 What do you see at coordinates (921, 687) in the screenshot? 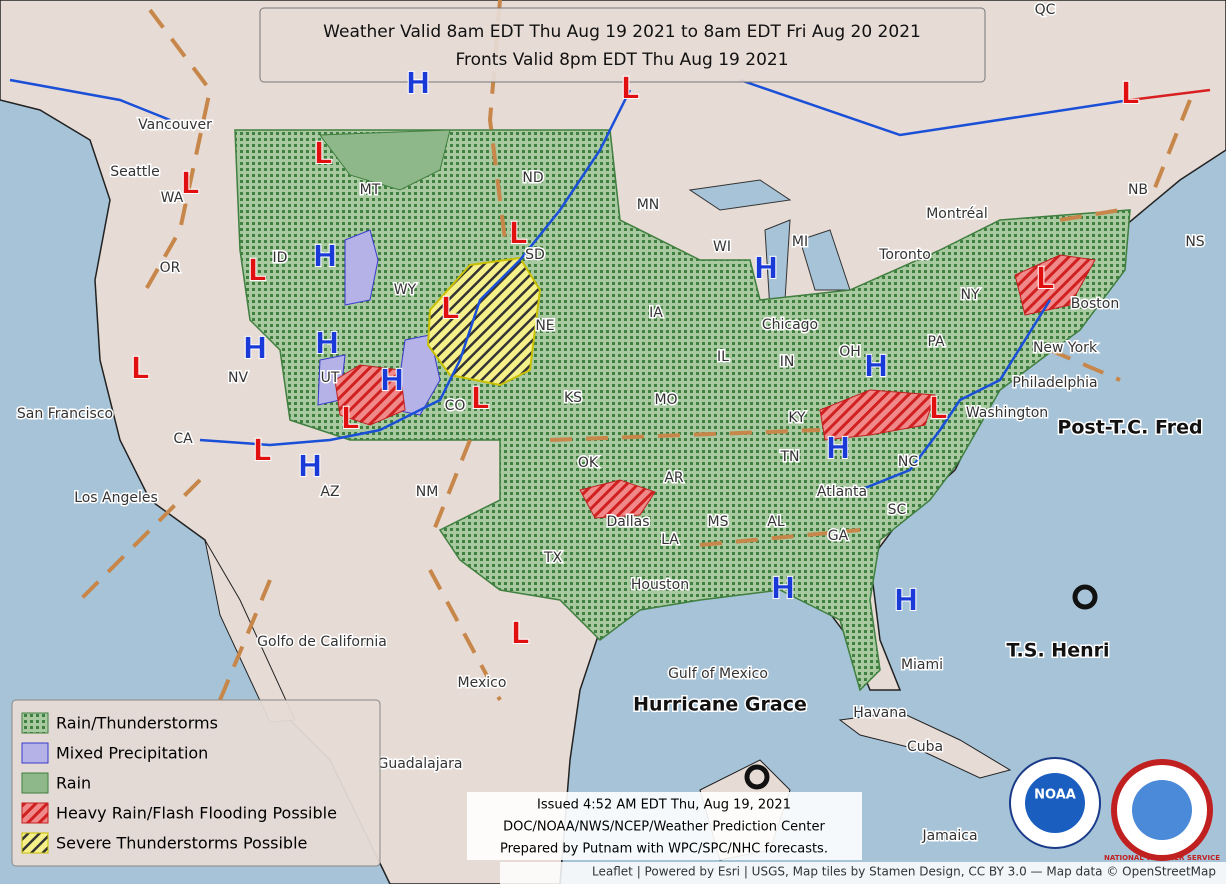
I see `storm-icons` at bounding box center [921, 687].